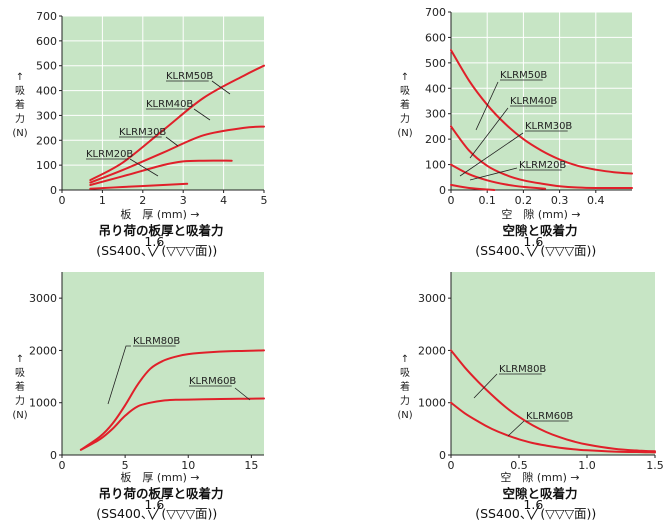  What do you see at coordinates (560, 200) in the screenshot?
I see `x-tick-label: 0.3` at bounding box center [560, 200].